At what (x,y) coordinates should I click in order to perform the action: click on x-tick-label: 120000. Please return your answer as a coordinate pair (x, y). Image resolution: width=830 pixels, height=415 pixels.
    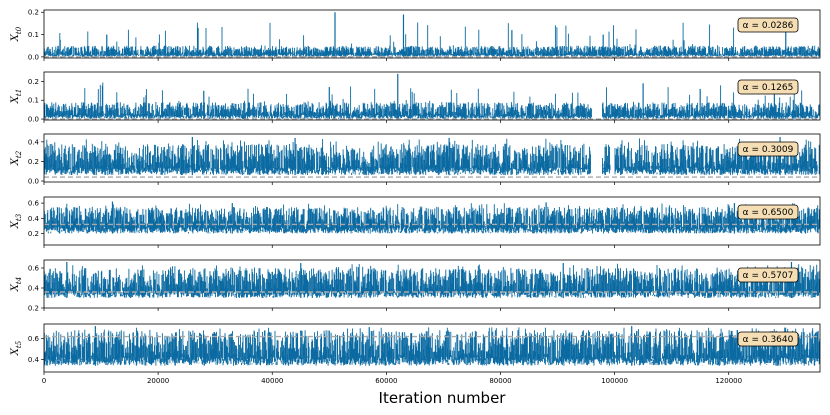
    Looking at the image, I should click on (728, 381).